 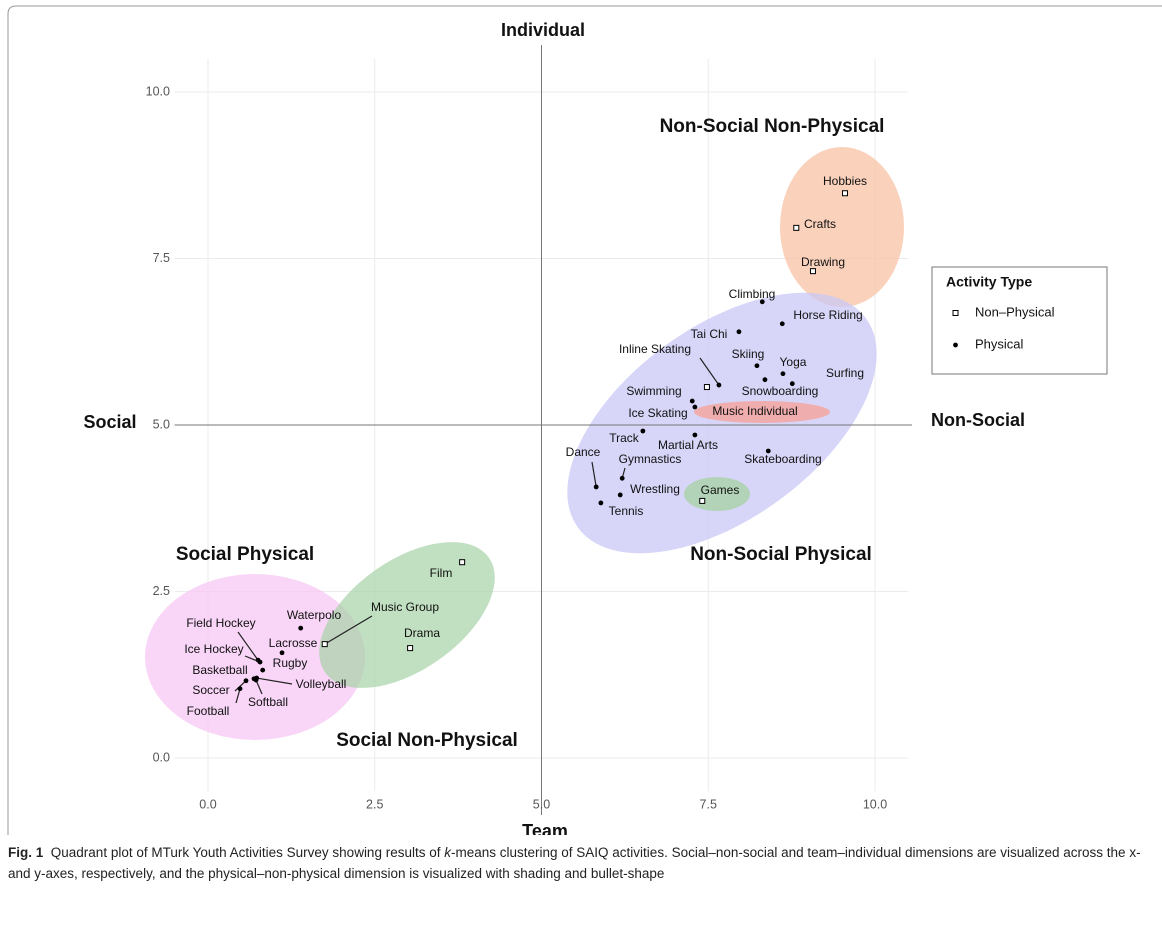 What do you see at coordinates (374, 804) in the screenshot?
I see `x-tick-label: 2.5` at bounding box center [374, 804].